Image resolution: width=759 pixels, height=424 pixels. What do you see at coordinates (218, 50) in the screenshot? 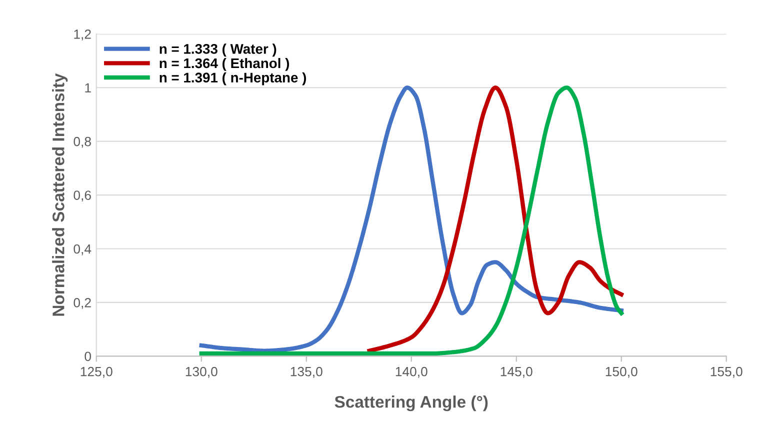
I see `legend-label: n = 1.333 ( Water )` at bounding box center [218, 50].